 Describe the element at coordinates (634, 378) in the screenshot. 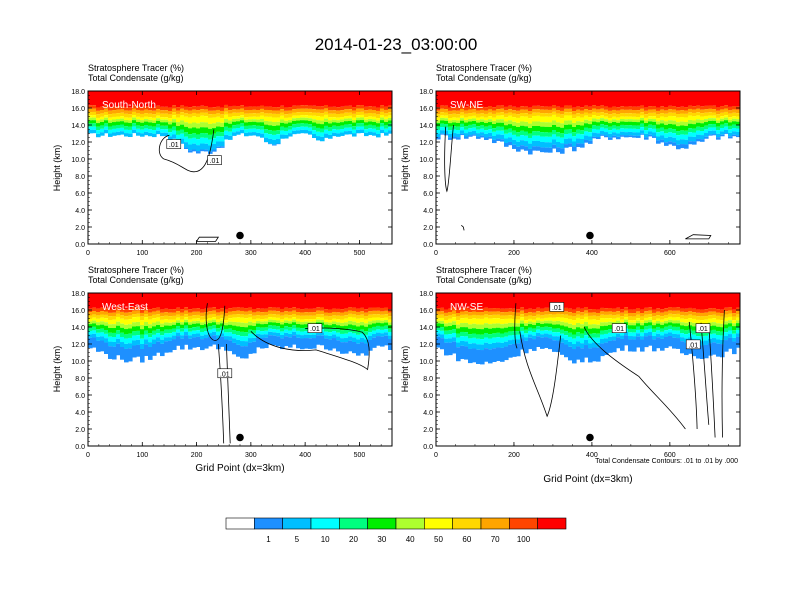

I see `condensate-contour` at that location.